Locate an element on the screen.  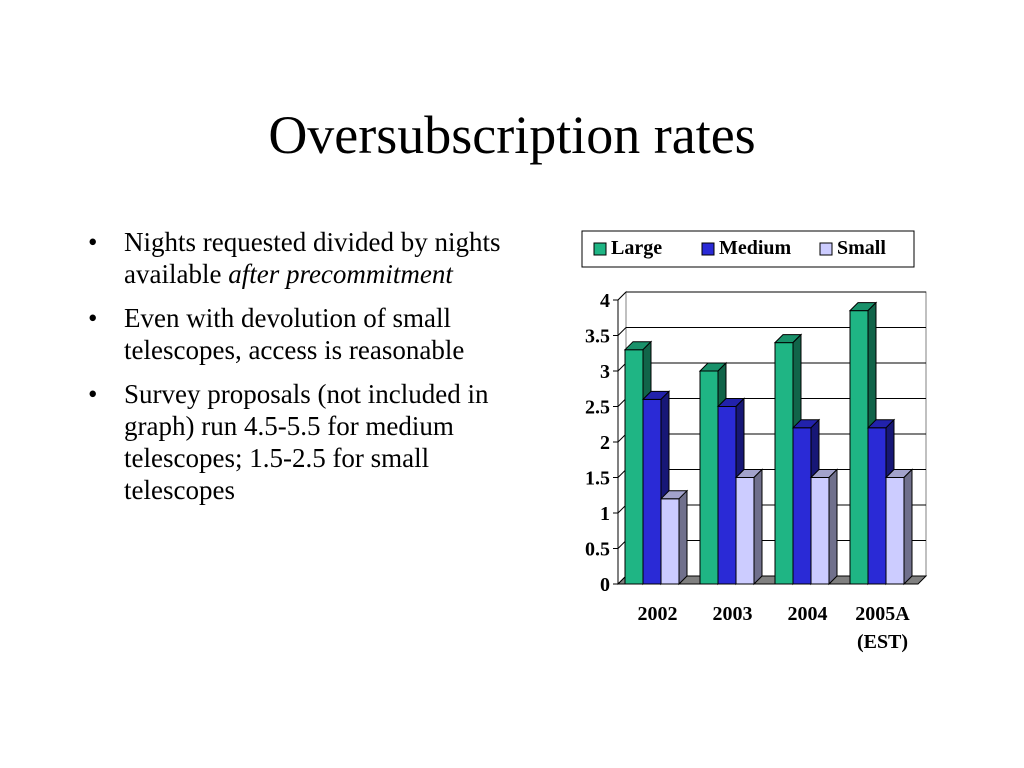
slide-title: Oversubscription rates is located at coordinates (512, 135).